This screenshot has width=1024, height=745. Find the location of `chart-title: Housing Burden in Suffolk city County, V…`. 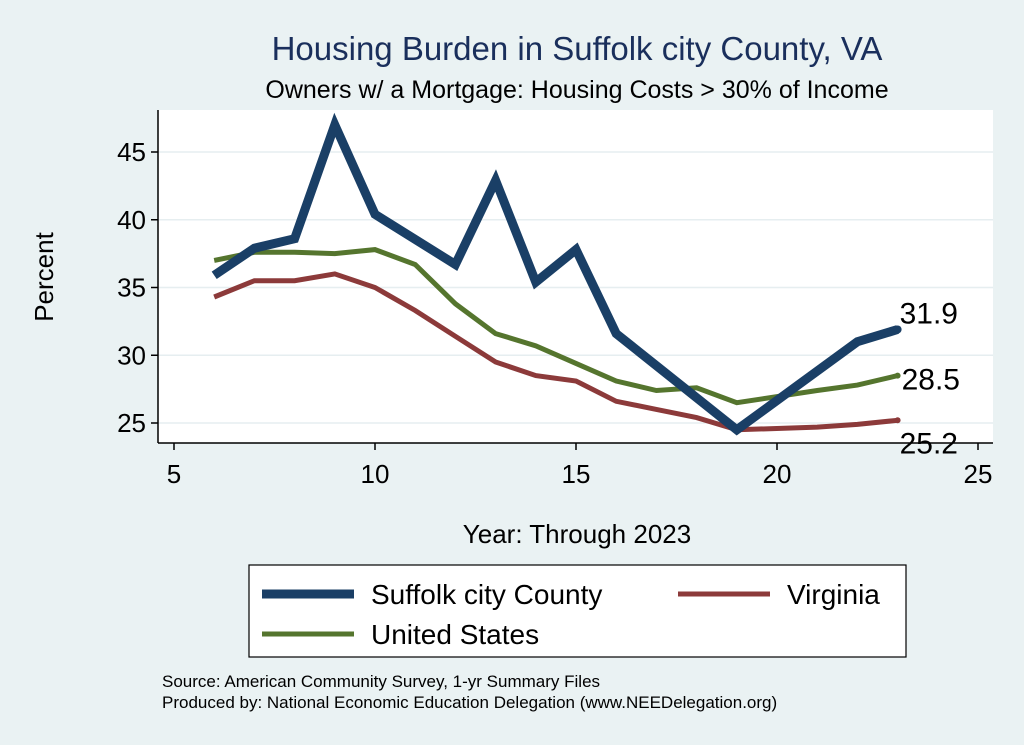

chart-title: Housing Burden in Suffolk city County, V… is located at coordinates (577, 48).